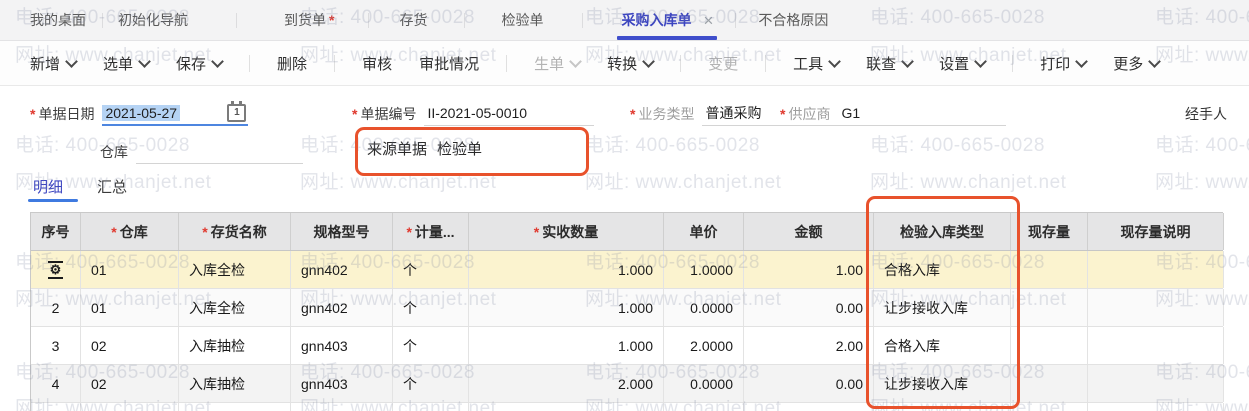 The height and width of the screenshot is (411, 1249). What do you see at coordinates (235, 231) in the screenshot?
I see `col-header-item-name: * 存货名称` at bounding box center [235, 231].